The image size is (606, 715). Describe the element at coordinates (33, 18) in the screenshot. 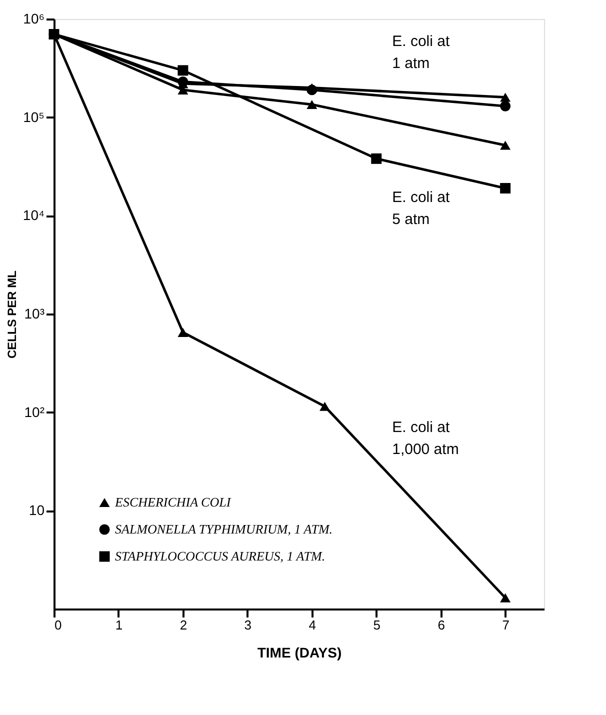

I see `y-tick-label: 10⁶` at that location.